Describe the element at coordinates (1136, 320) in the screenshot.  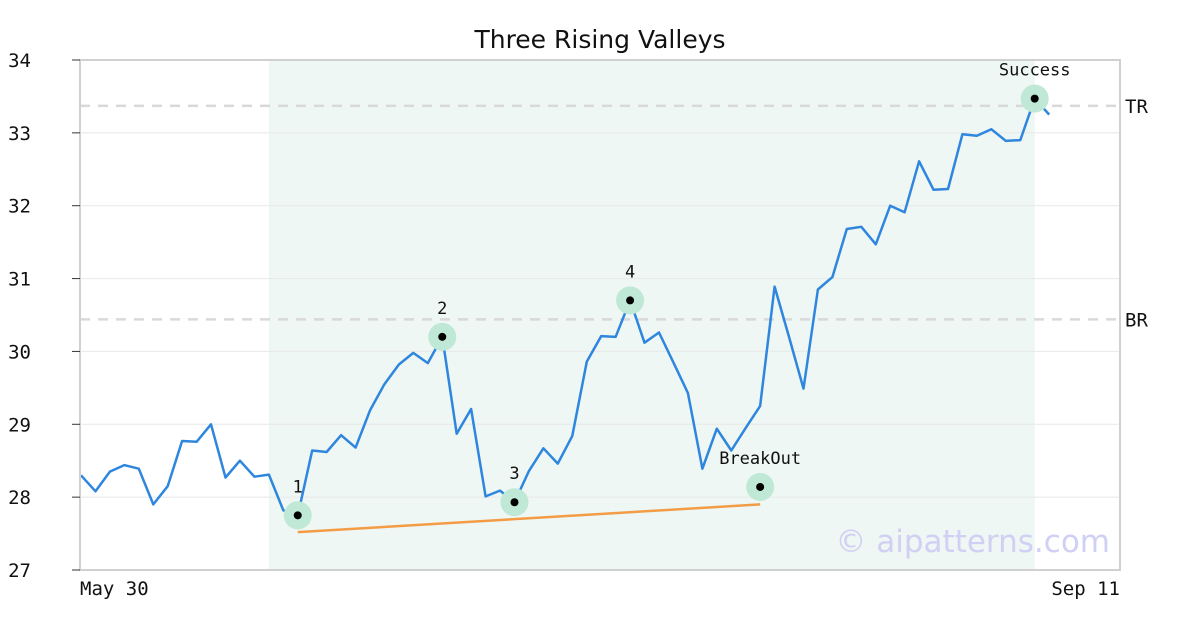
I see `level-label-br: BR` at that location.